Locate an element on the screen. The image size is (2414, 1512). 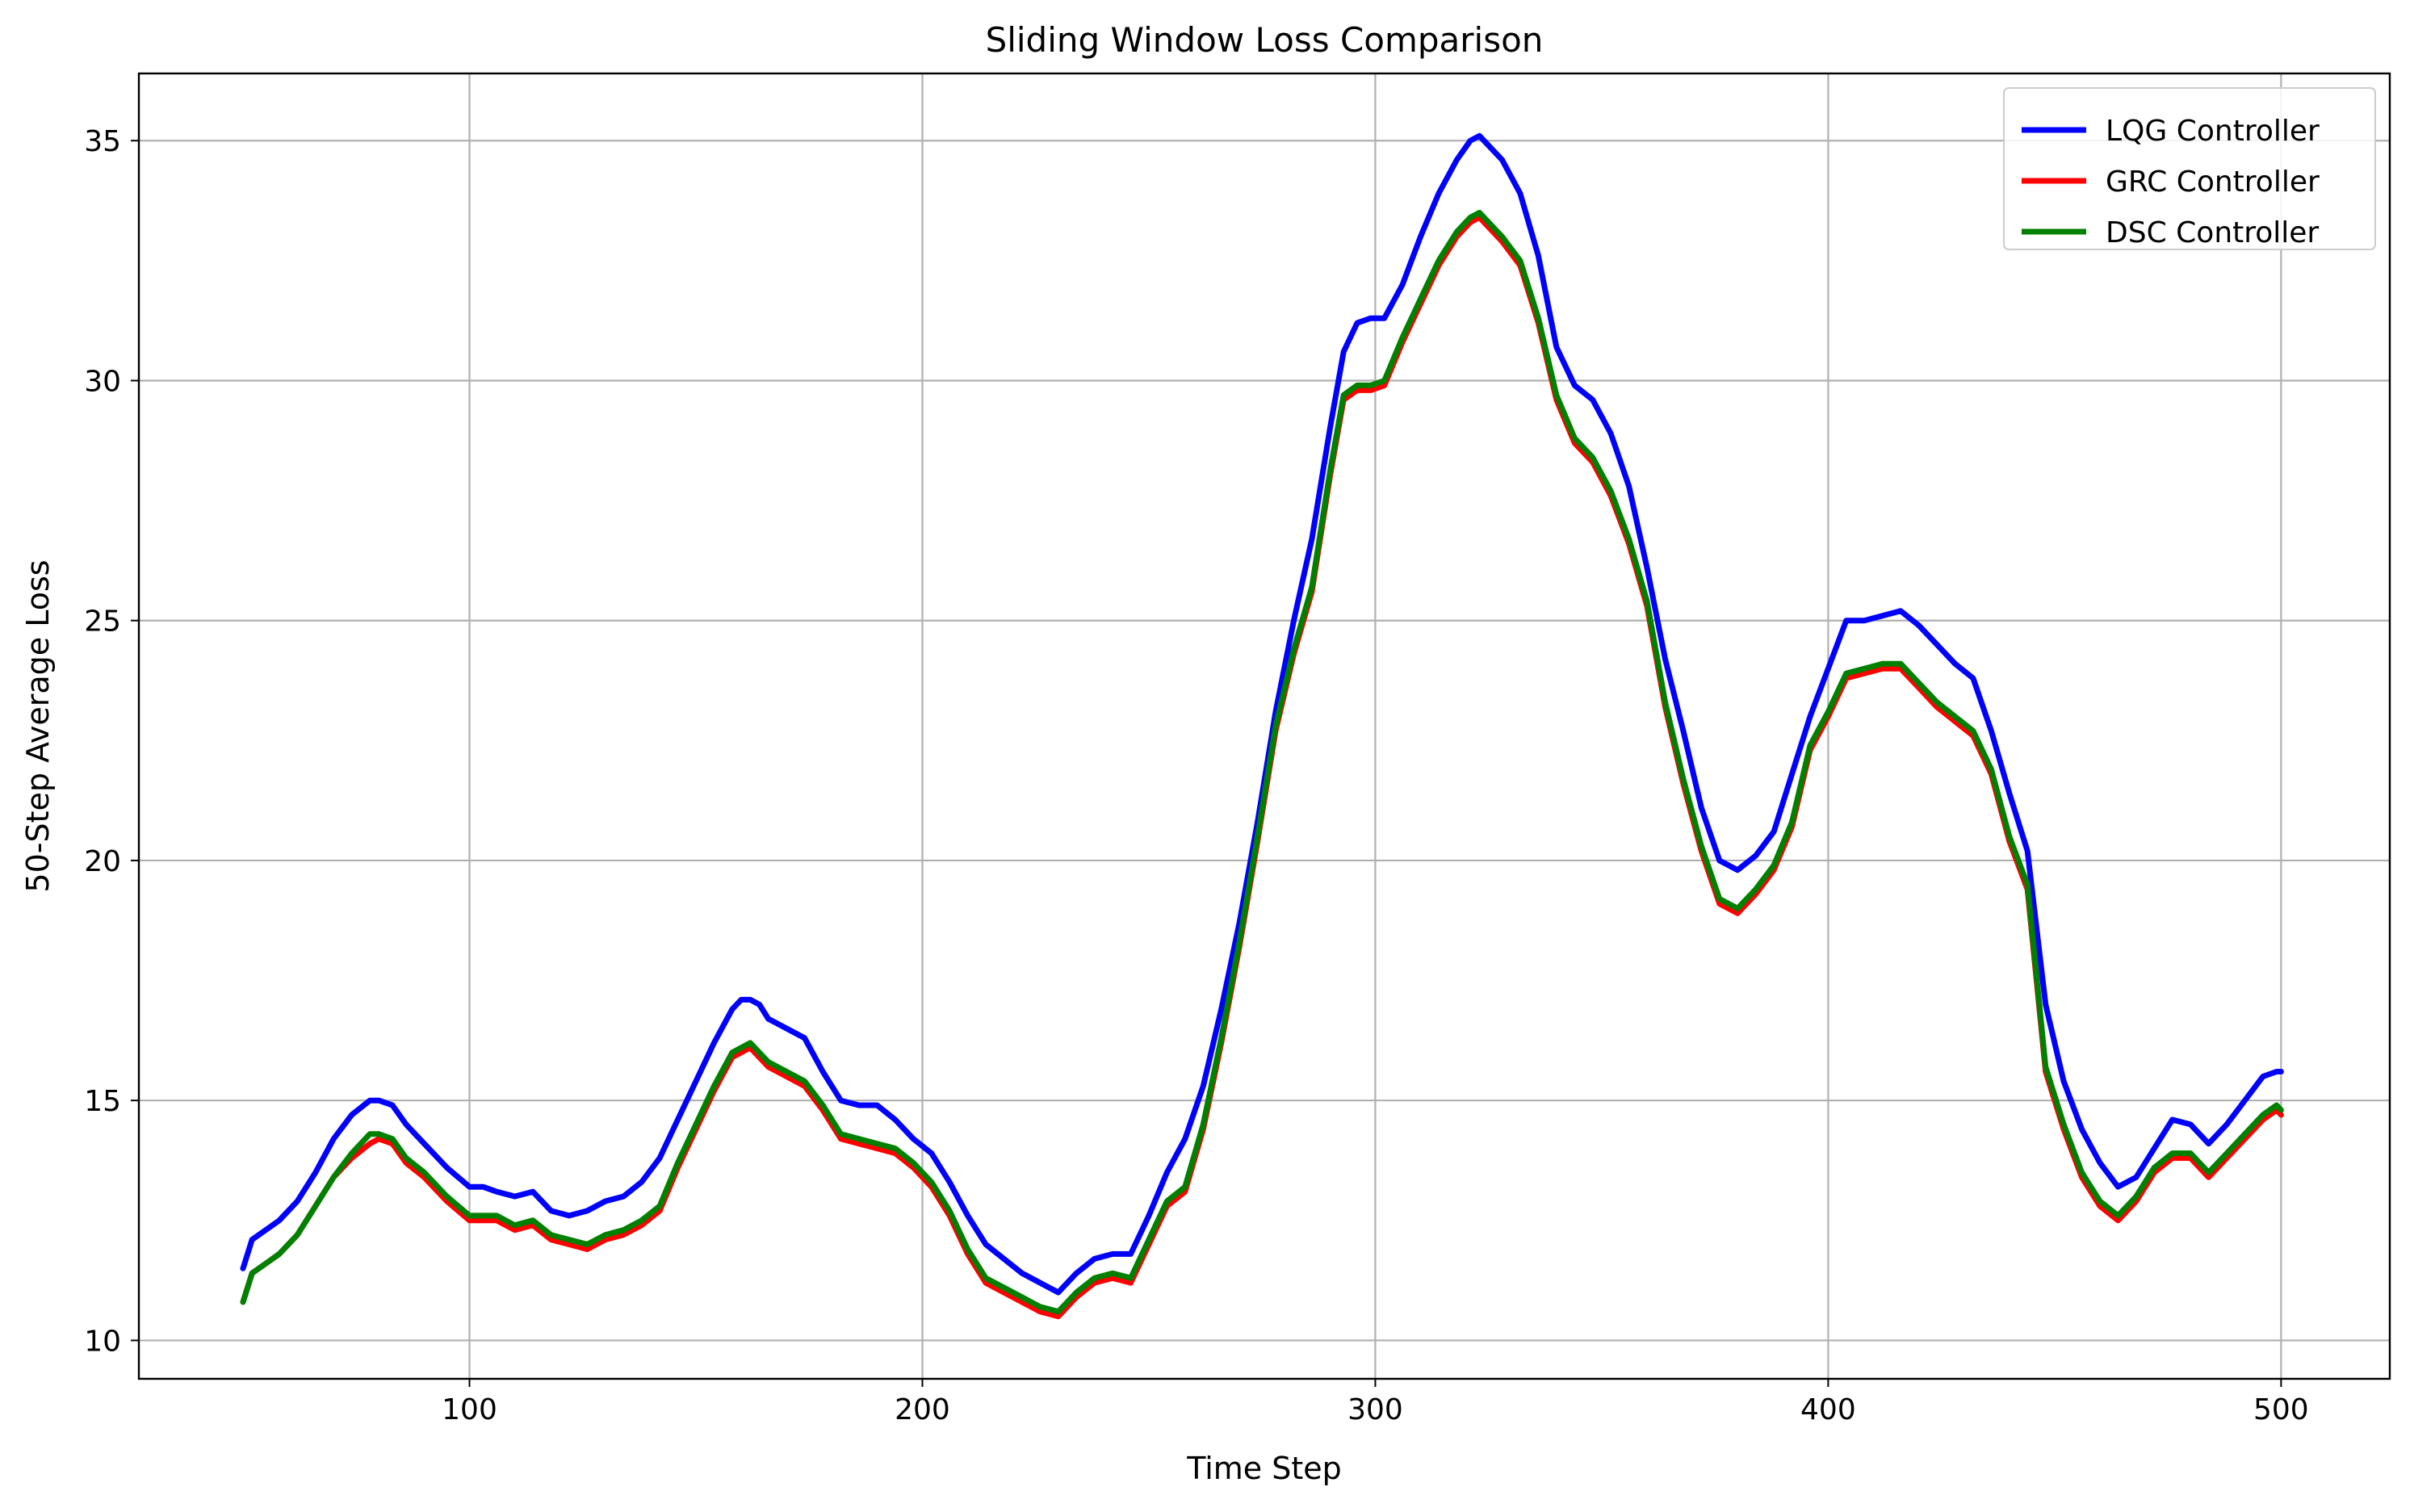
legend-label: GRC Controller is located at coordinates (2213, 182).